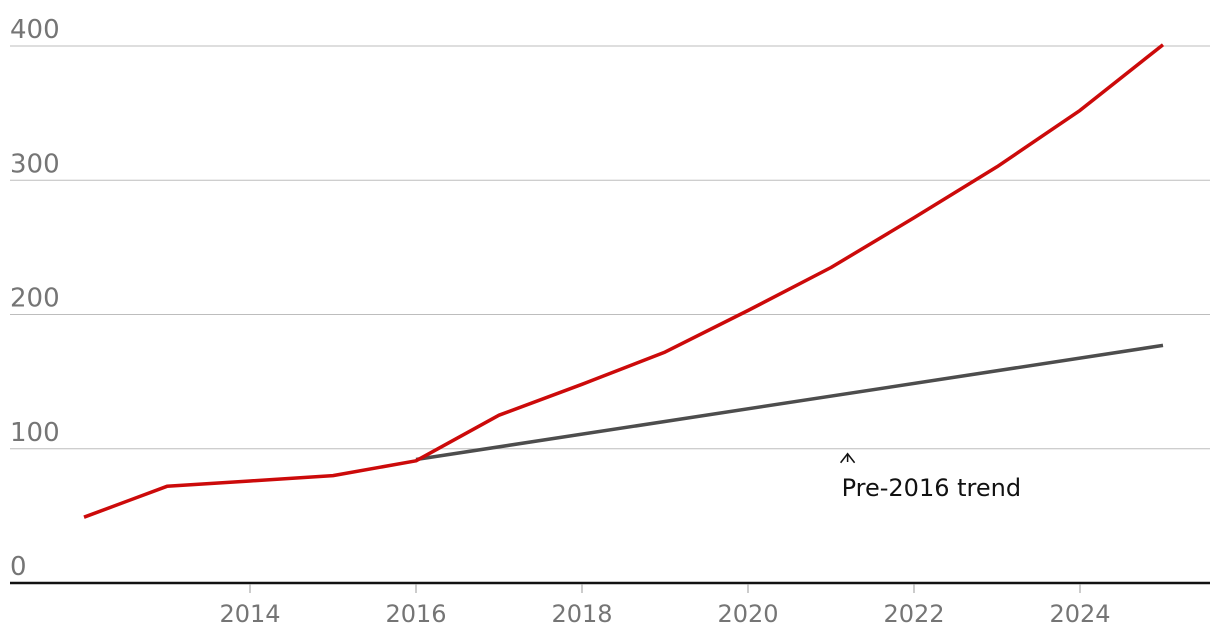 The image size is (1220, 642). I want to click on series-line-trend, so click(789, 402).